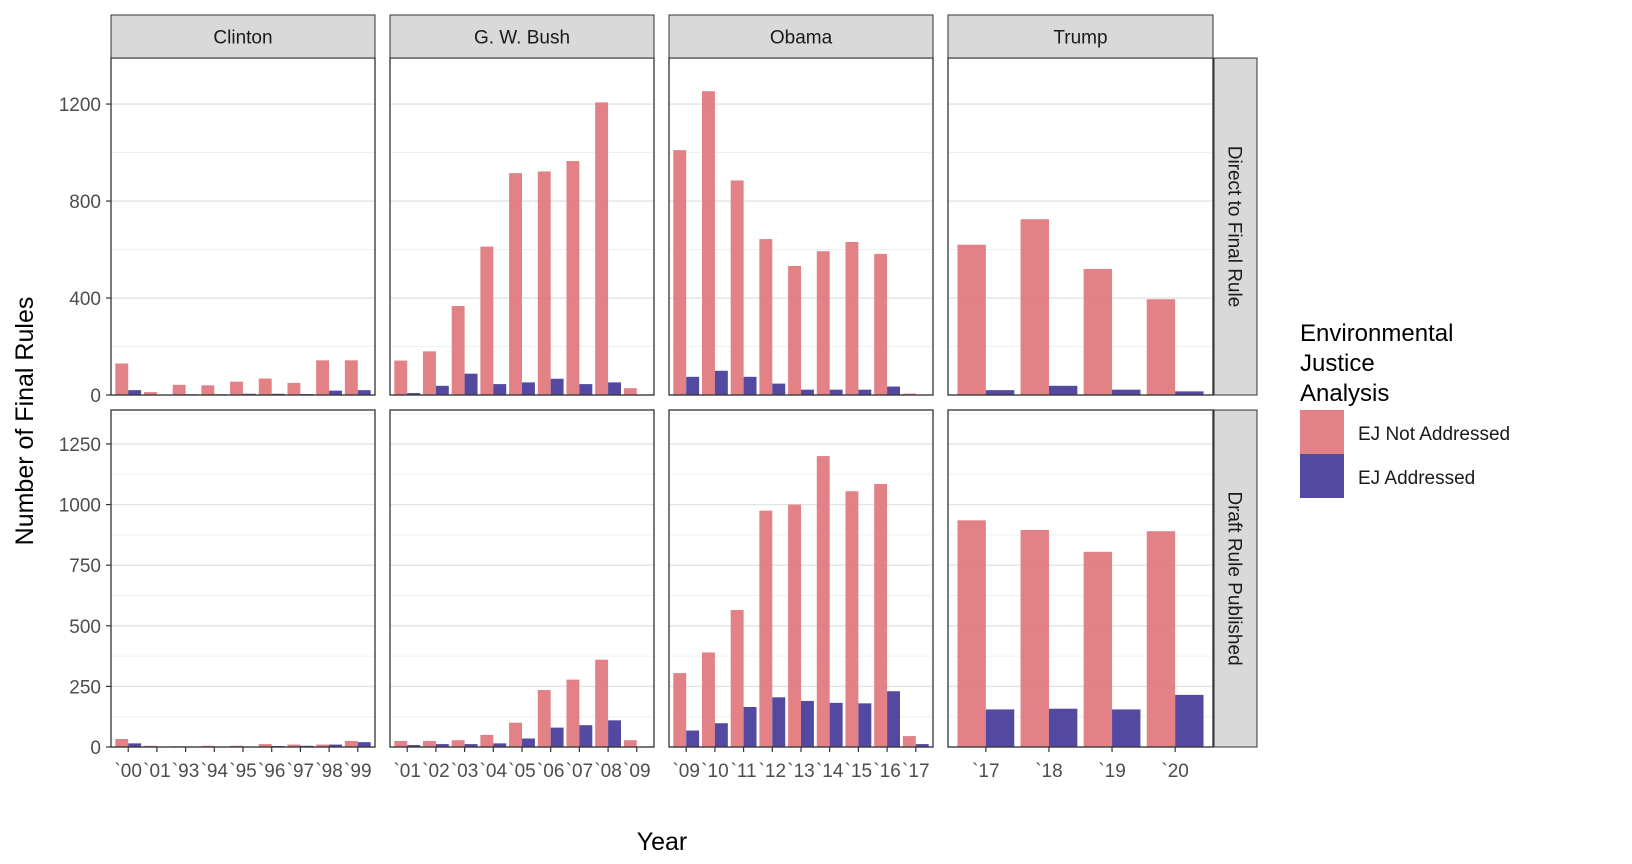  What do you see at coordinates (156, 771) in the screenshot?
I see `x-tick-label-clinton-01: `01` at bounding box center [156, 771].